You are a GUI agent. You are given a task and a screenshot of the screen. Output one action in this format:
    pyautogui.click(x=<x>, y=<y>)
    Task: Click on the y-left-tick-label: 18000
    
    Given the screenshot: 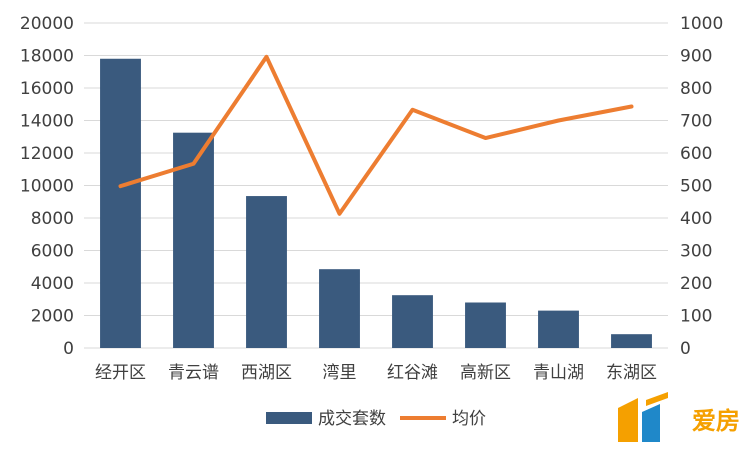 What is the action you would take?
    pyautogui.click(x=47, y=57)
    